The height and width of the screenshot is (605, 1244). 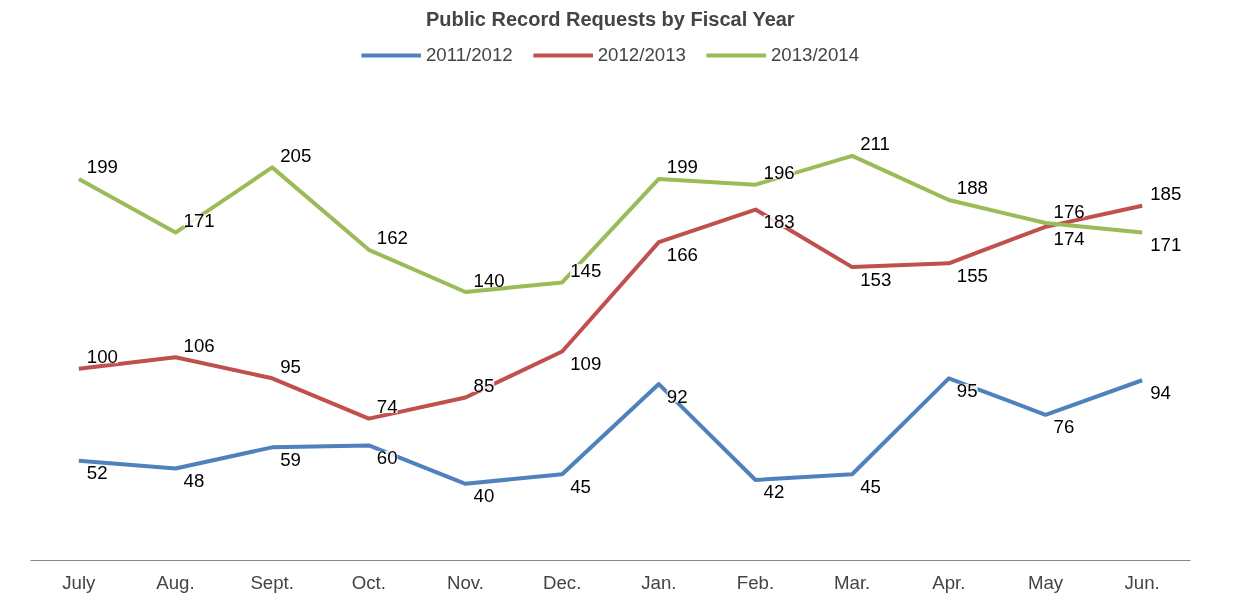 What do you see at coordinates (659, 582) in the screenshot?
I see `x-tick-label: Jan.` at bounding box center [659, 582].